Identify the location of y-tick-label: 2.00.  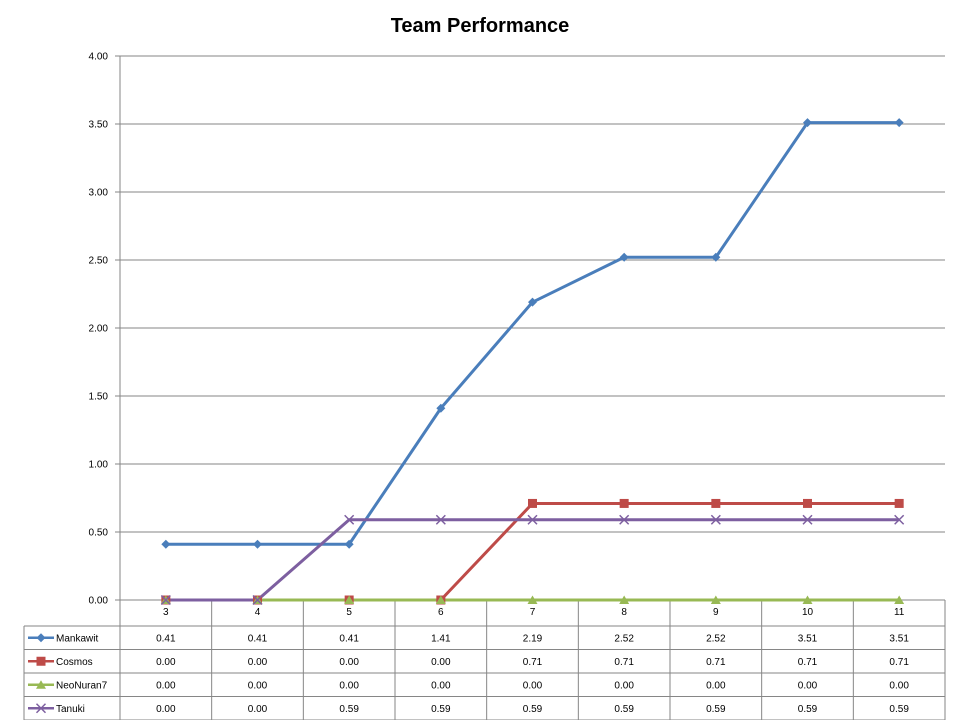
(99, 329).